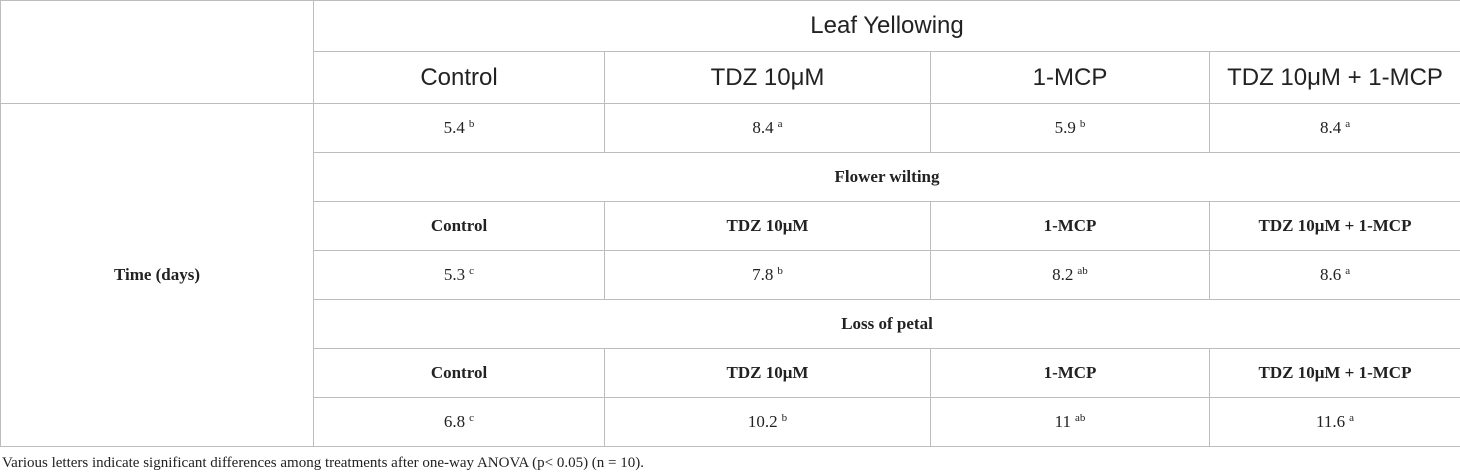 The image size is (1460, 475). I want to click on value-cell: 5.4 b, so click(459, 128).